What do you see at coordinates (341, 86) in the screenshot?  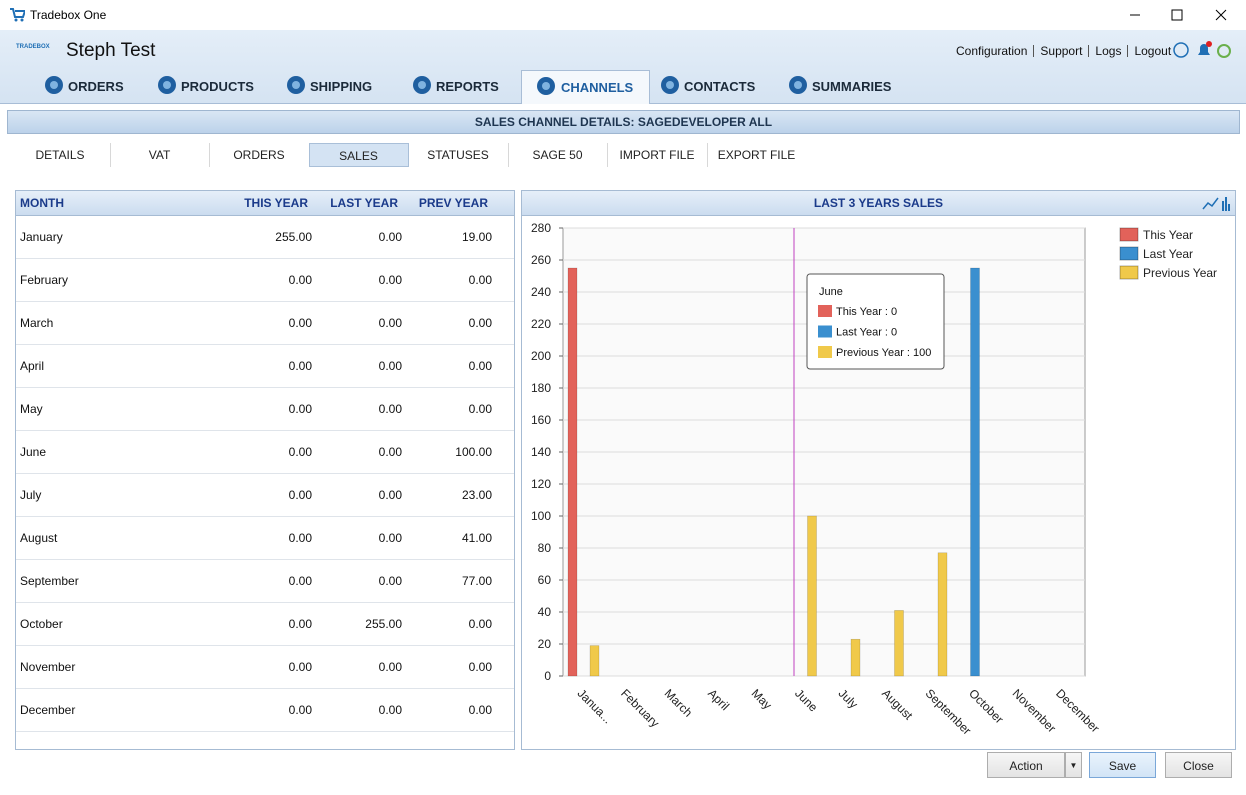 I see `nav-label: SHIPPING` at bounding box center [341, 86].